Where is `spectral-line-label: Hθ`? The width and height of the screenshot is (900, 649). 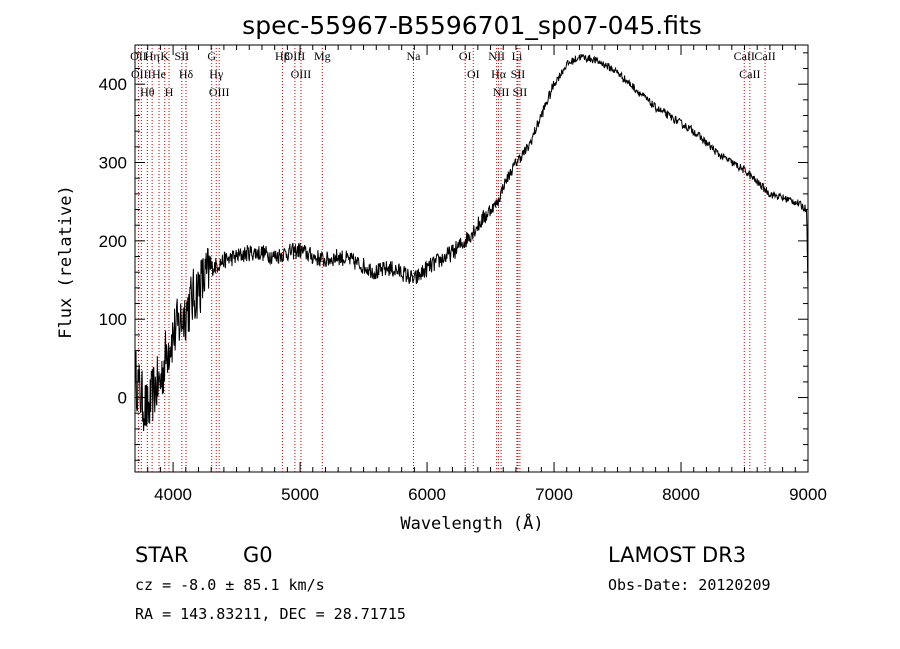
spectral-line-label: Hθ is located at coordinates (147, 92).